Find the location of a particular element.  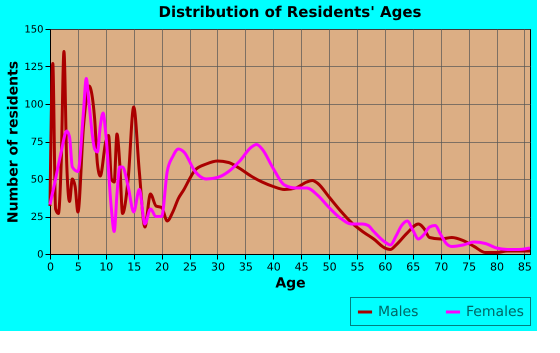

x-tick-label: 35 is located at coordinates (245, 267).